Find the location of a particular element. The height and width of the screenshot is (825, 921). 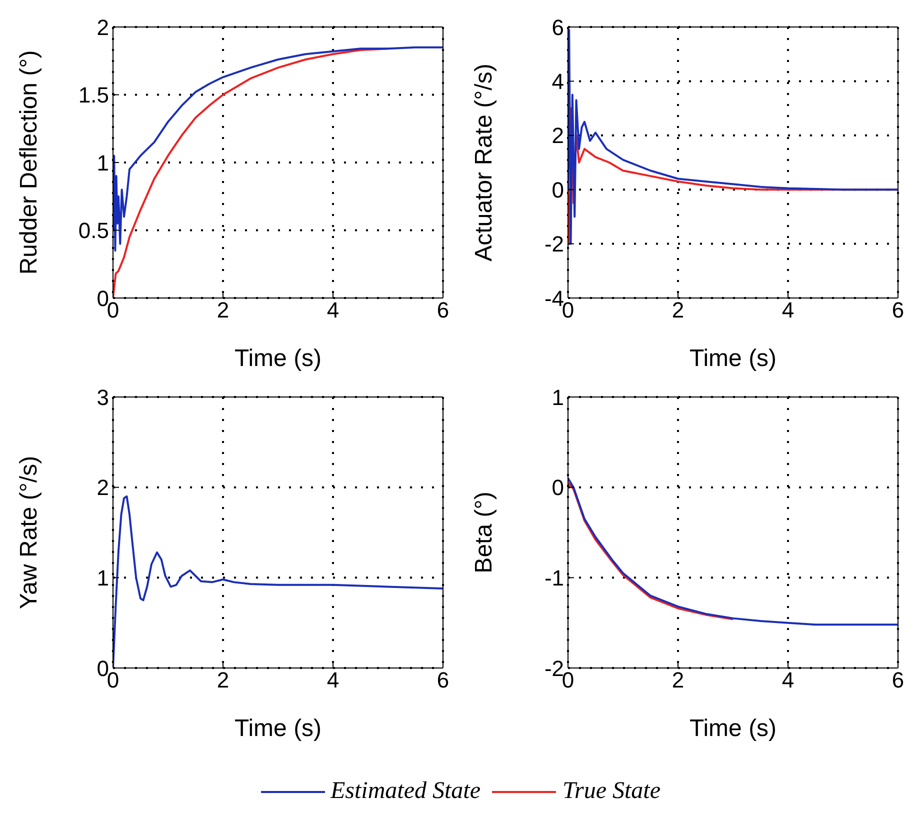

legend-label: True State is located at coordinates (611, 791).